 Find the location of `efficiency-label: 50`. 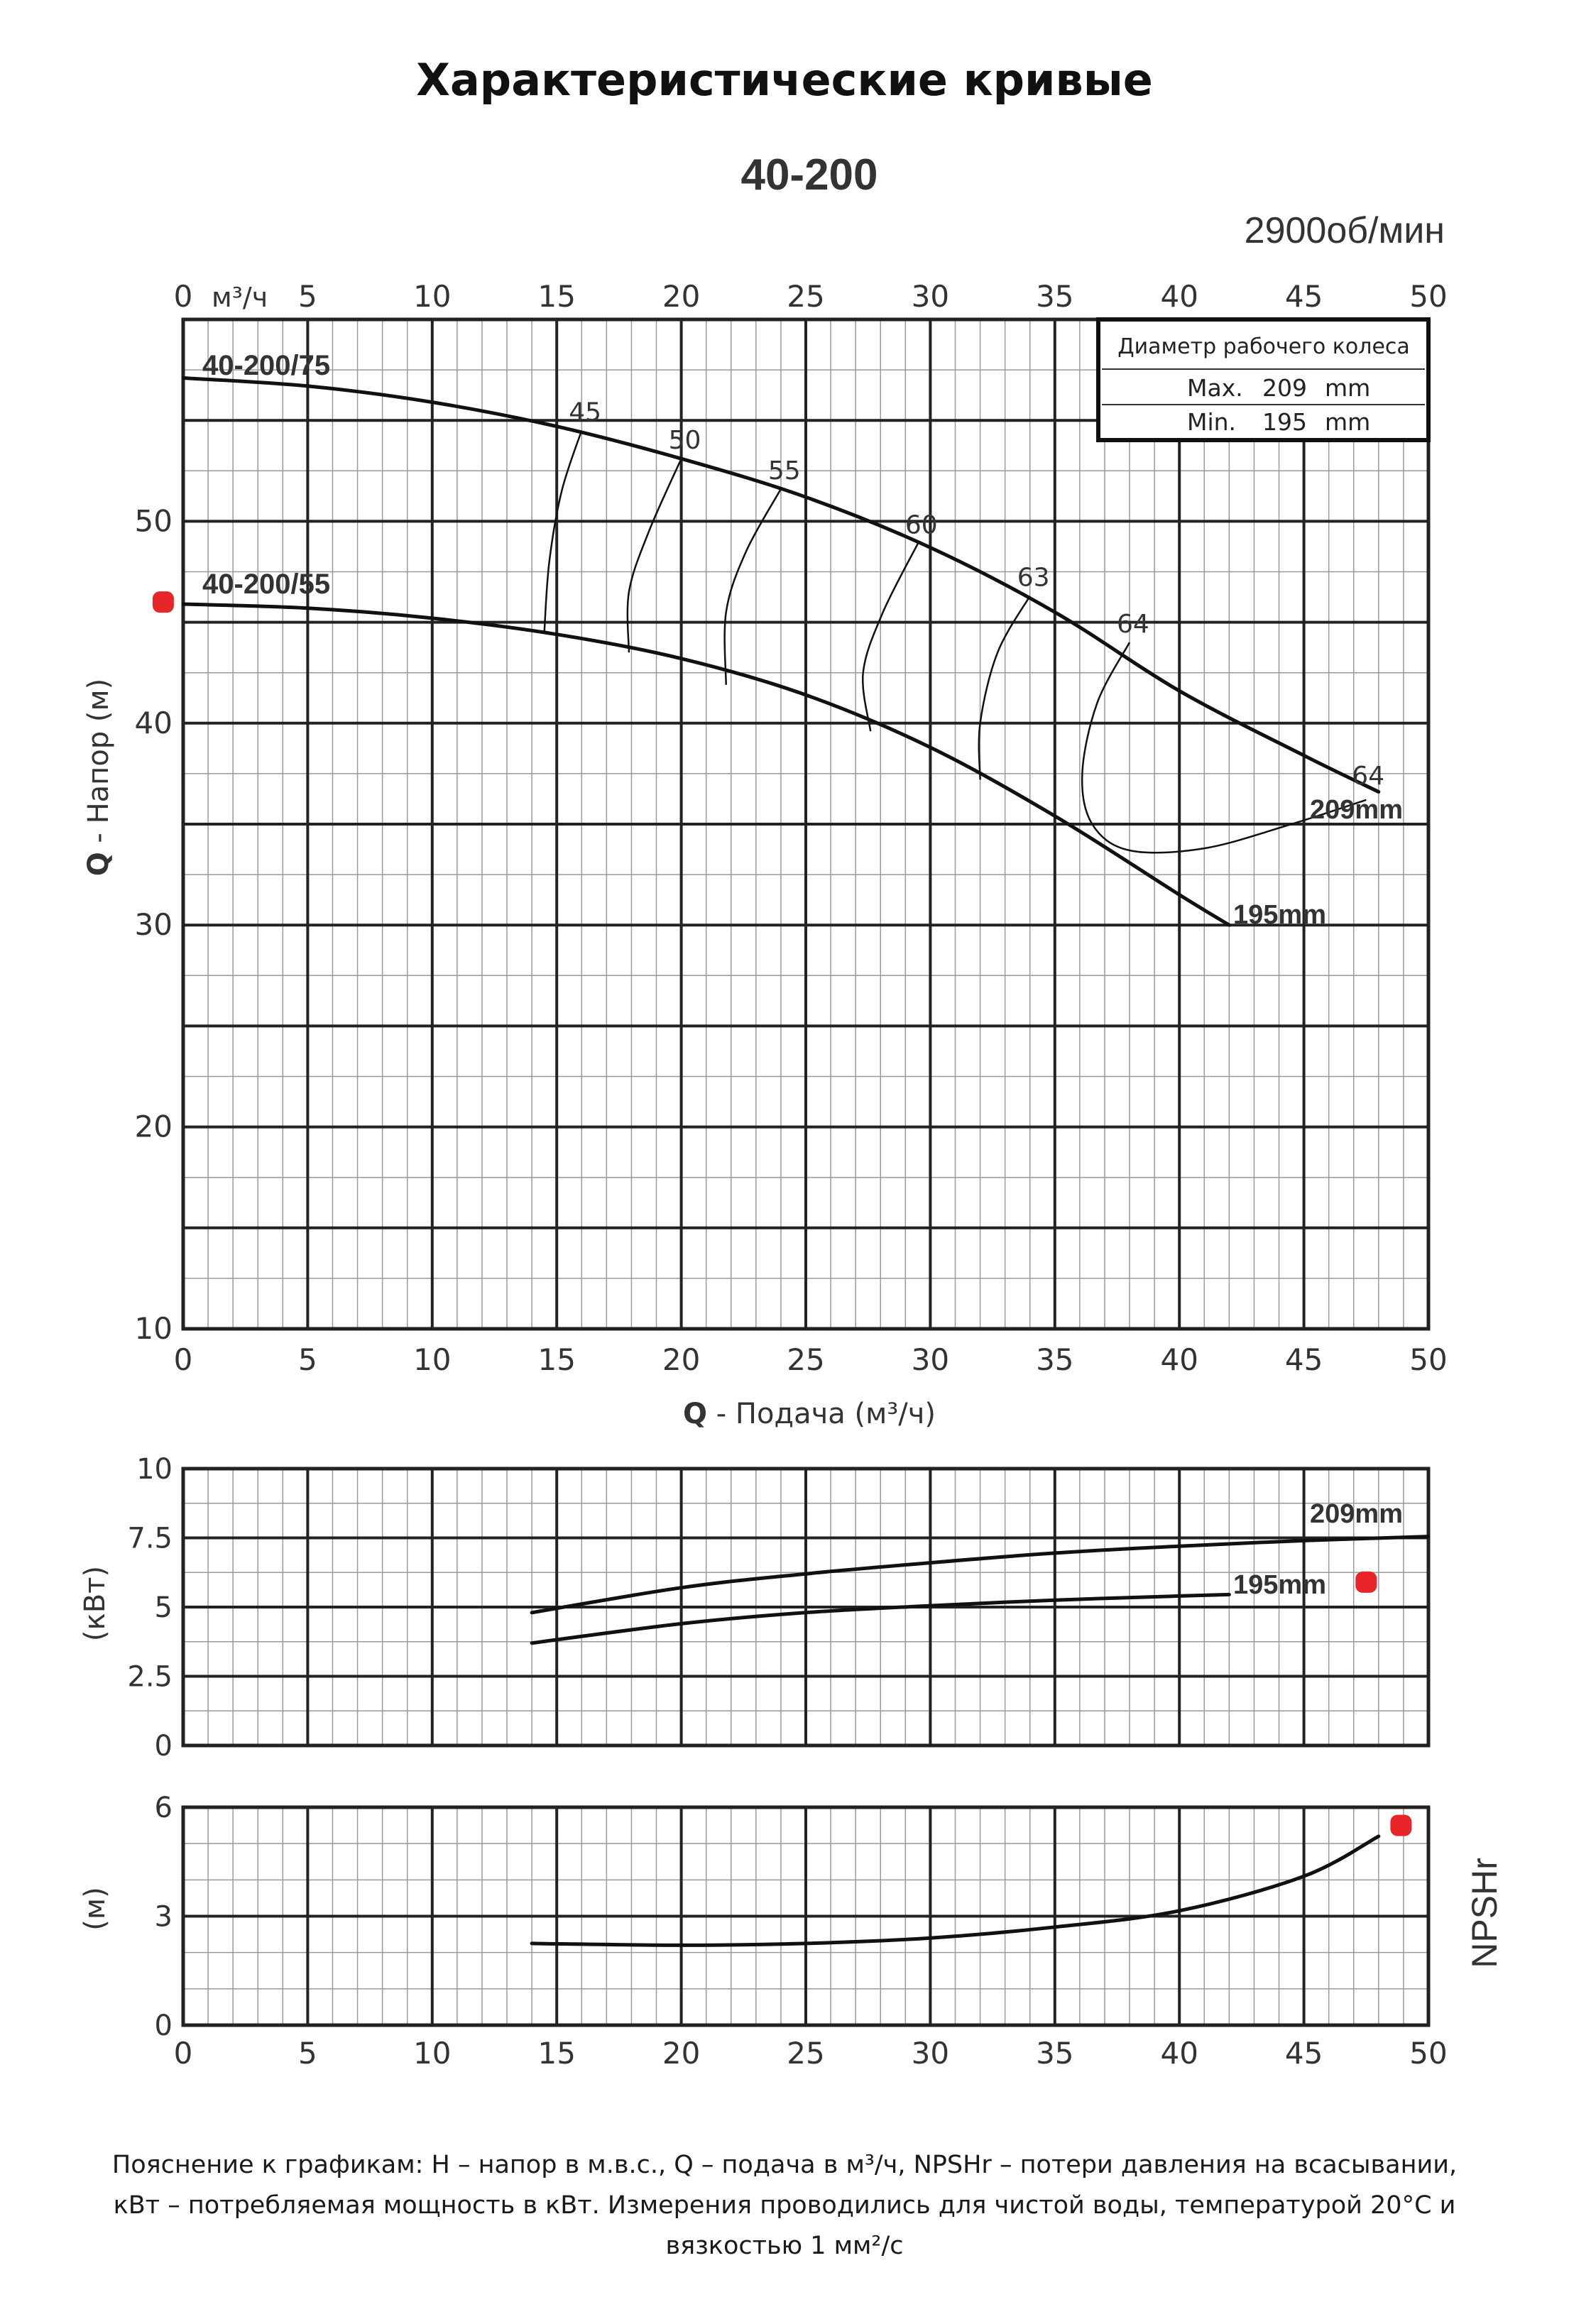

efficiency-label: 50 is located at coordinates (685, 440).